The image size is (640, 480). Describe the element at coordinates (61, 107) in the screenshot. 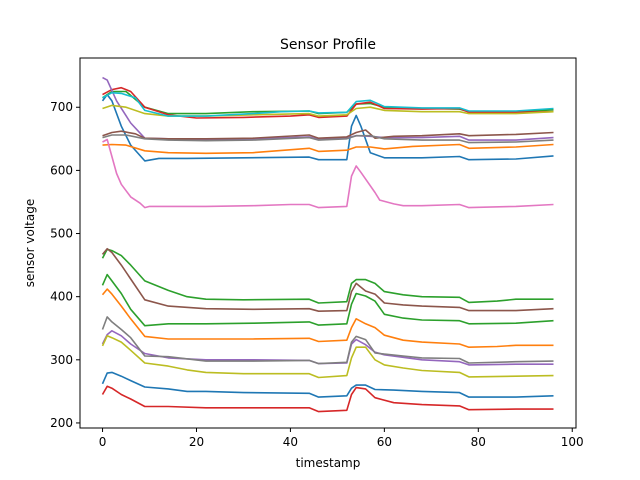

I see `y-tick-label: 700` at that location.